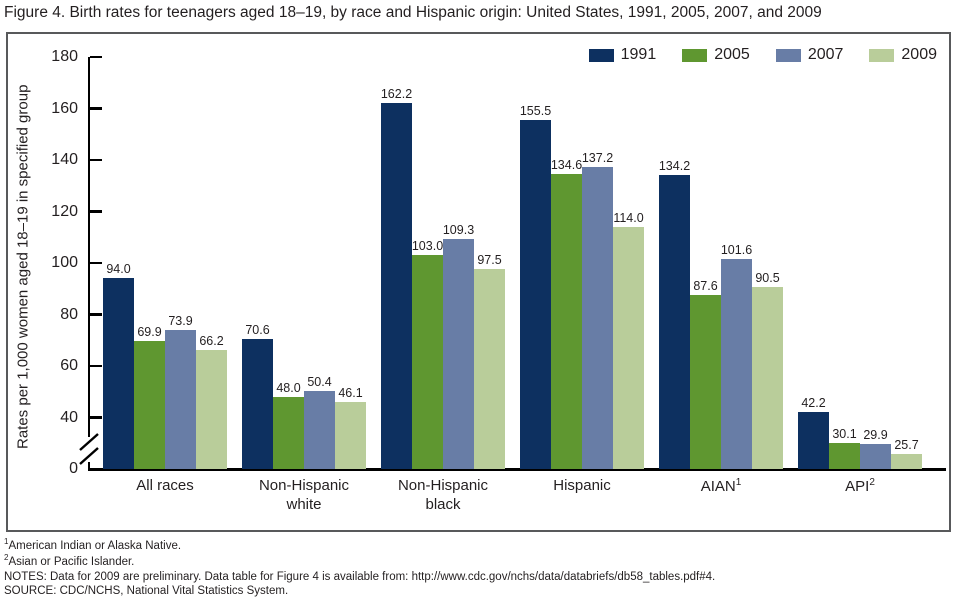 The image size is (960, 602). What do you see at coordinates (180, 391) in the screenshot?
I see `bar-2007-cat0: 73.9` at bounding box center [180, 391].